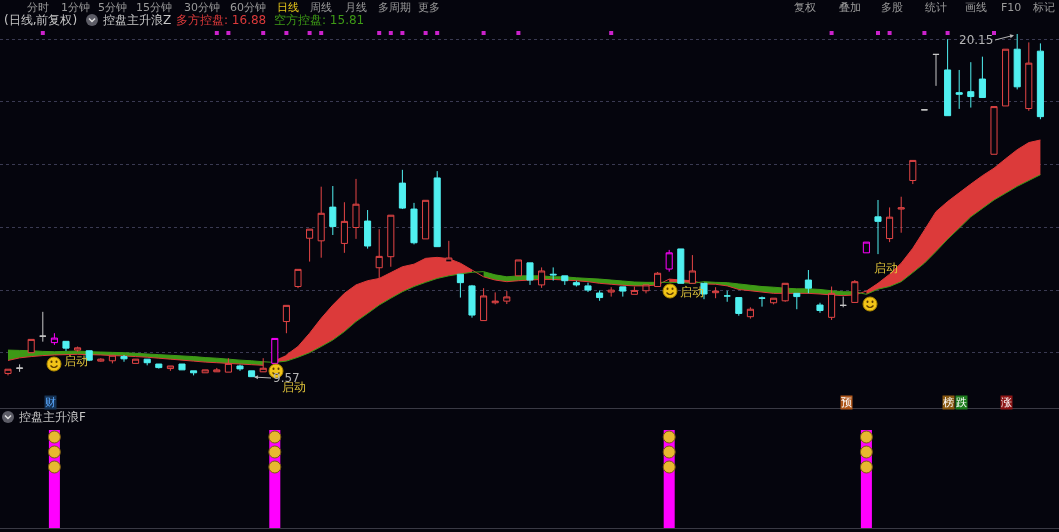  I want to click on chart-title: (日线,前复权), so click(41, 20).